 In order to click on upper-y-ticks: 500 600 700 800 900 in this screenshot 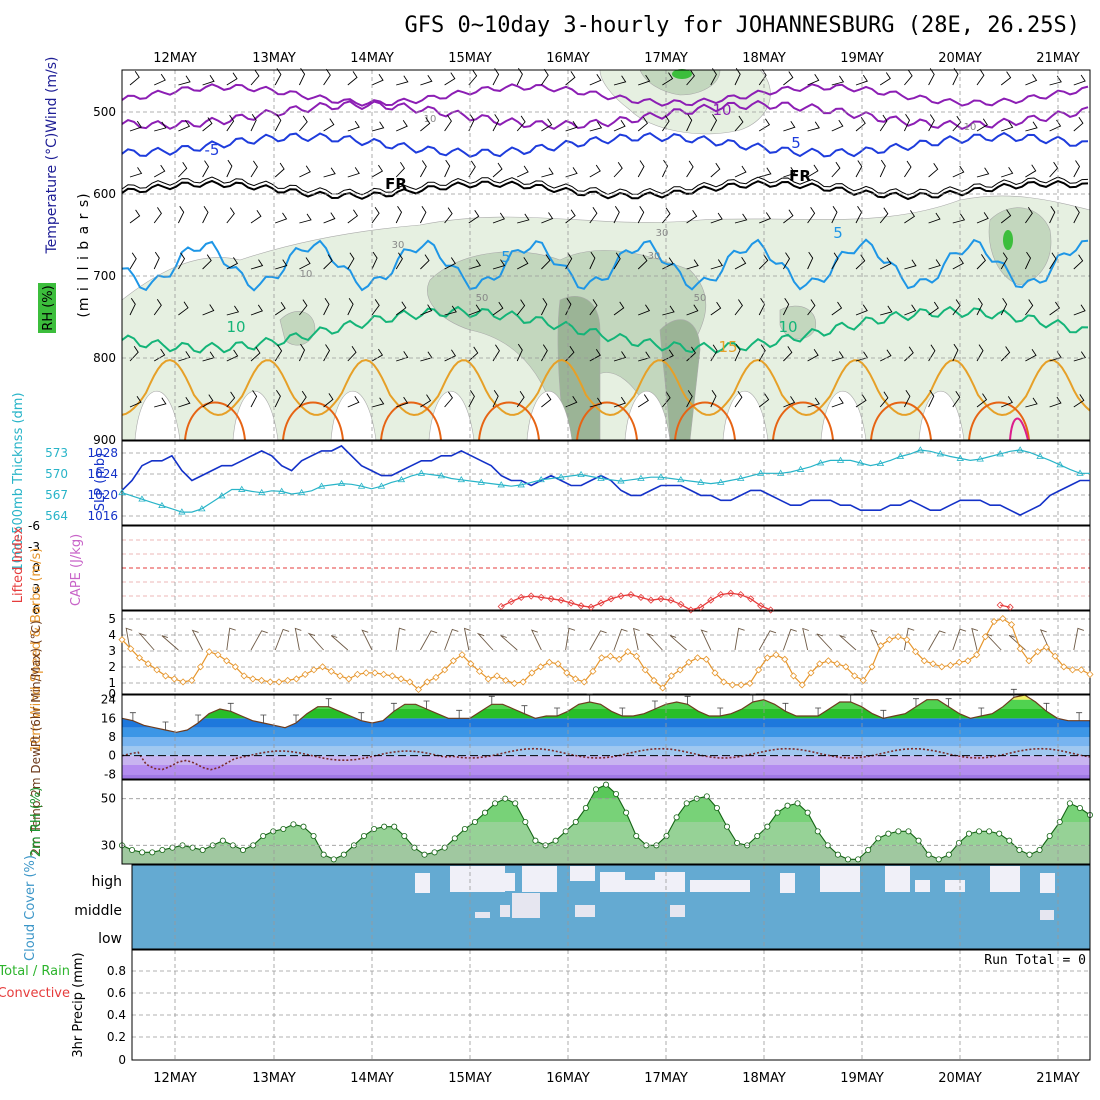, I will do `click(104, 276)`.